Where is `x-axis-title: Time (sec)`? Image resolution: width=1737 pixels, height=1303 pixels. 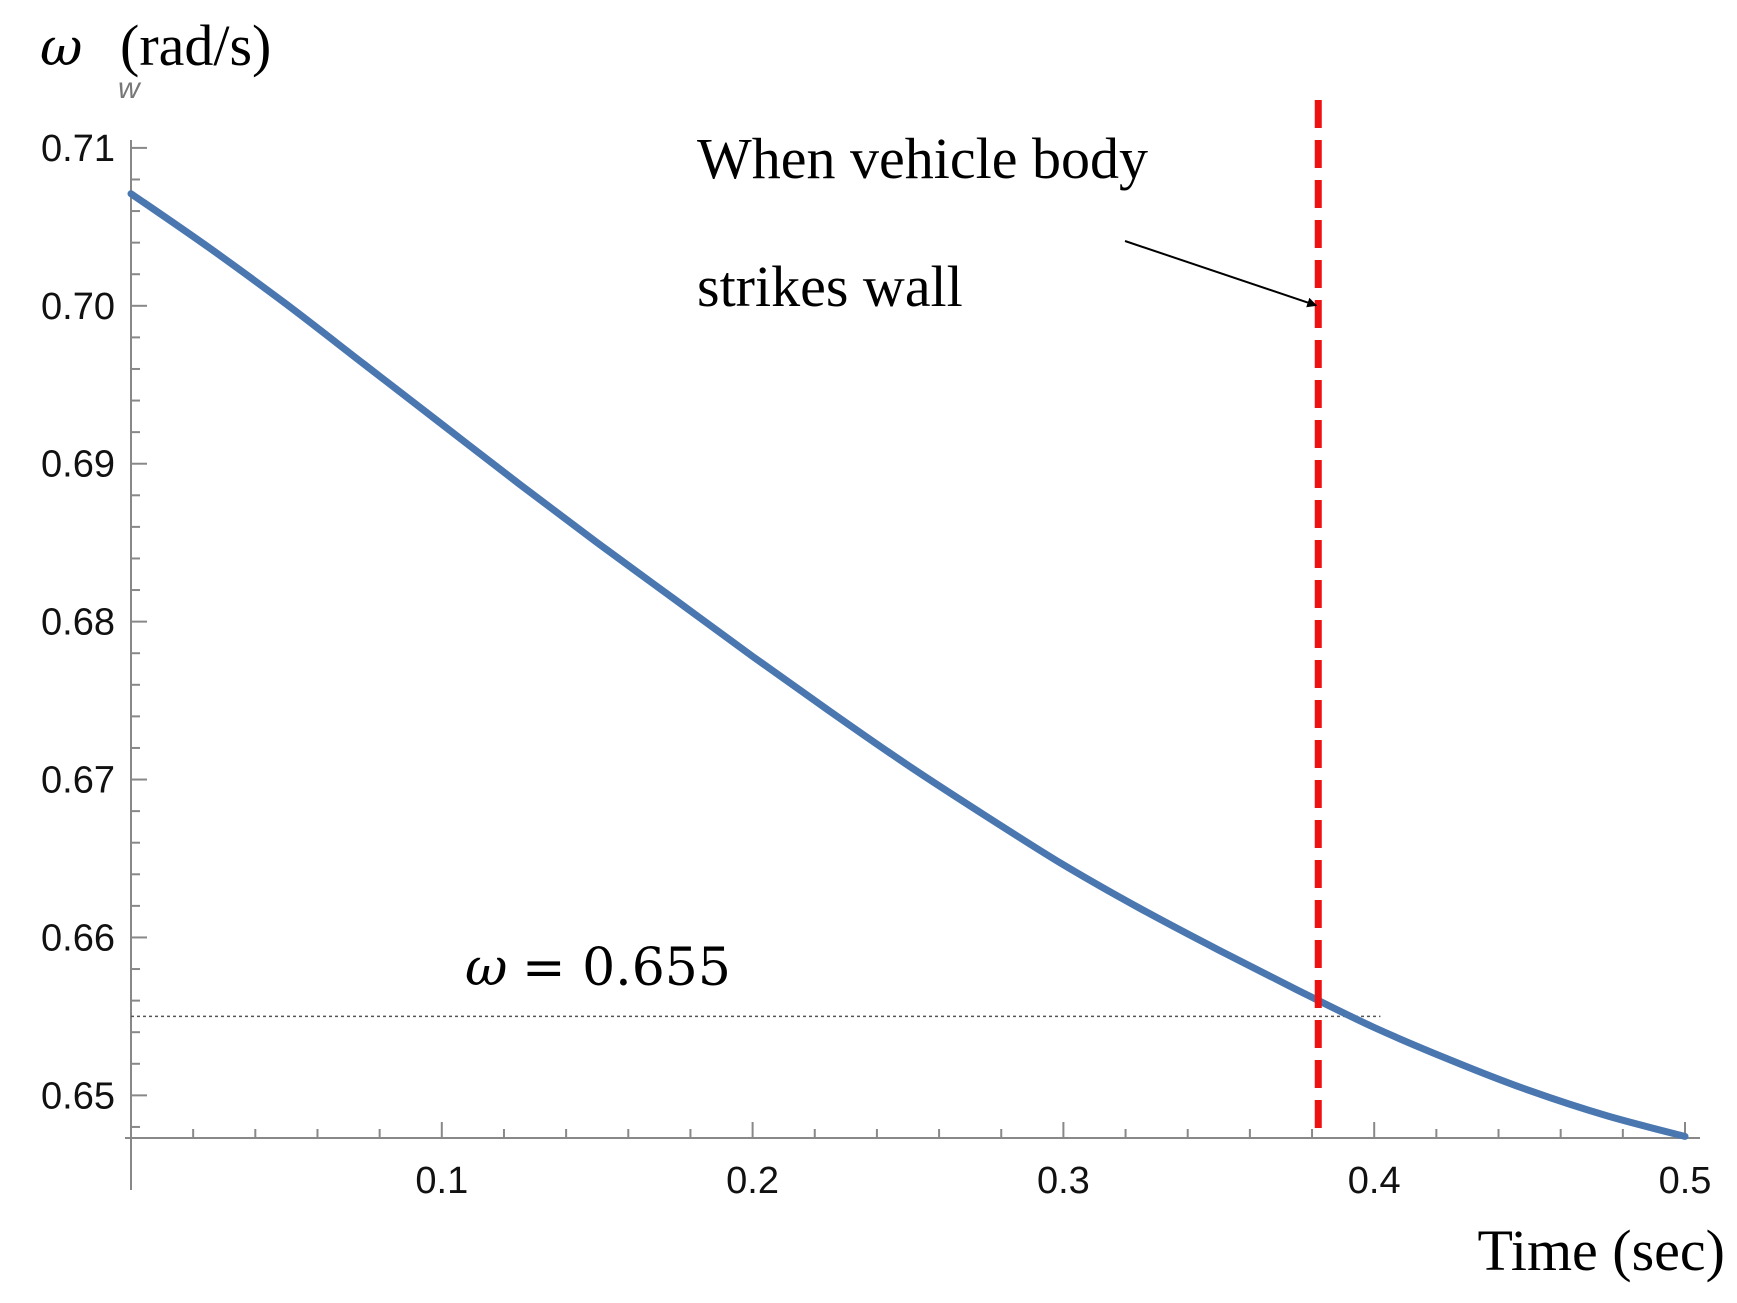
x-axis-title: Time (sec) is located at coordinates (1601, 1250).